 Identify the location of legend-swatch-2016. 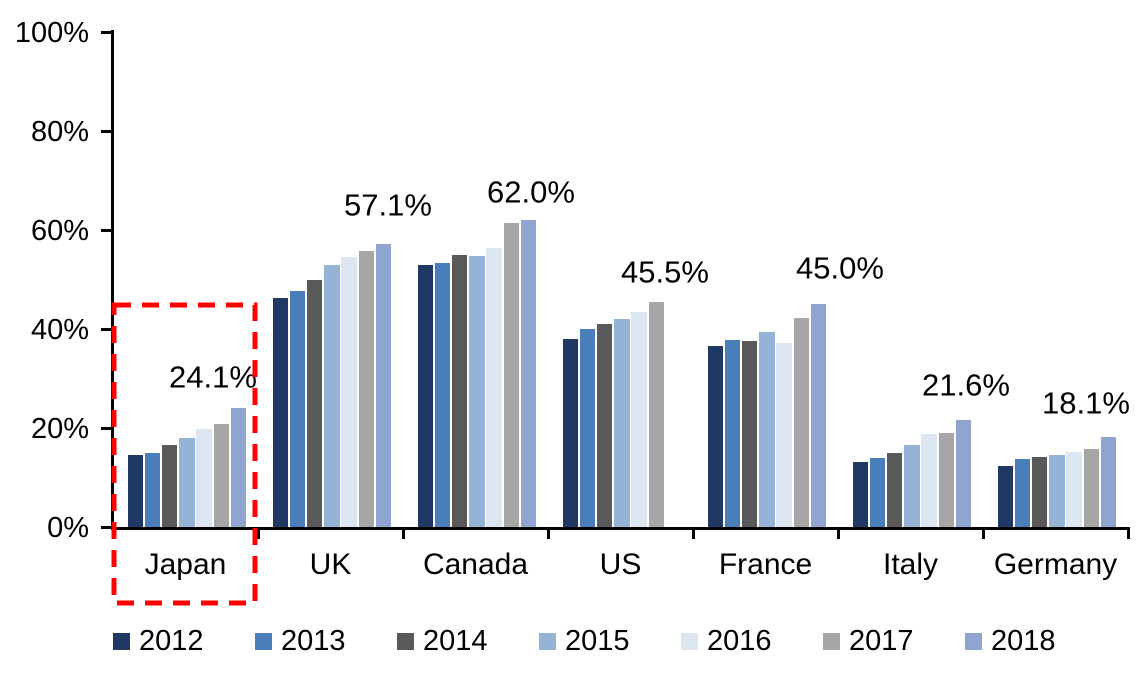
(689, 641).